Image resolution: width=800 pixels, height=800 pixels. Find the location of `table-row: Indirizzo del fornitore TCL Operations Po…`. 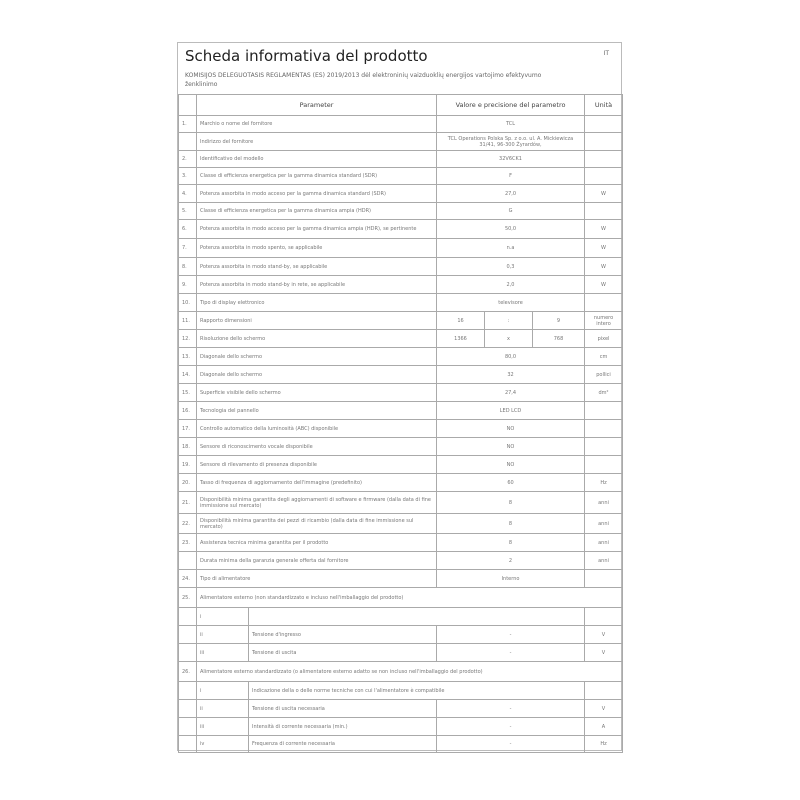

table-row: Indirizzo del fornitore TCL Operations Po… is located at coordinates (401, 141).